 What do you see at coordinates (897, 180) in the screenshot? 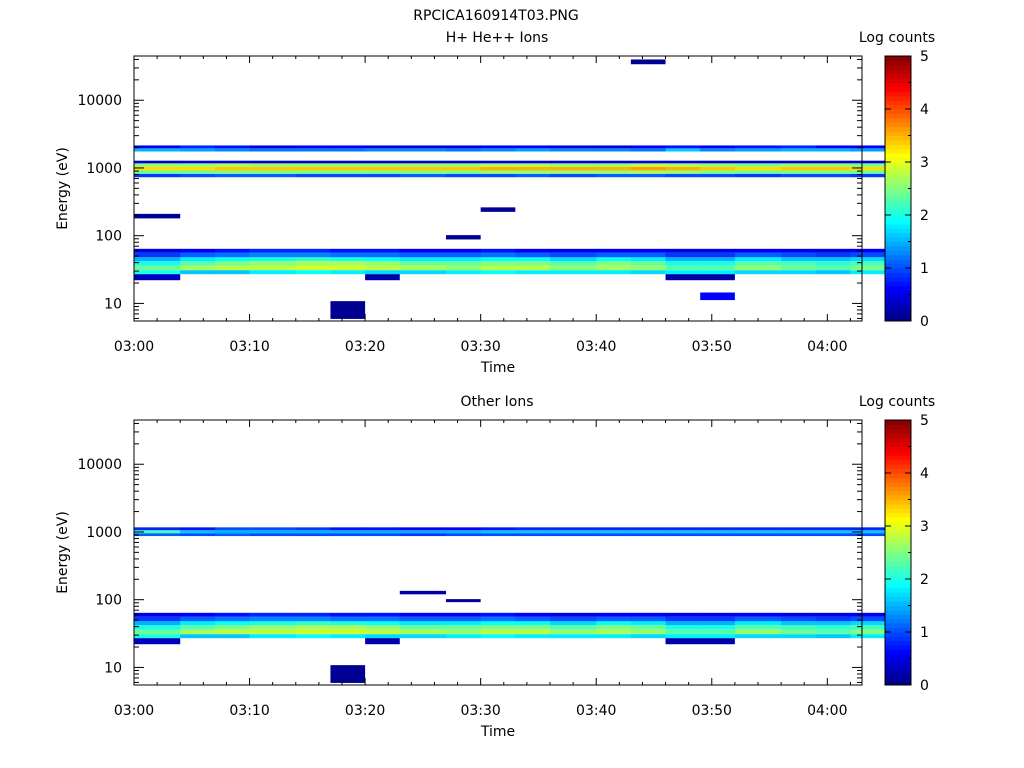
I see `colorbar: 0 1 2 3 4 5 Log counts` at bounding box center [897, 180].